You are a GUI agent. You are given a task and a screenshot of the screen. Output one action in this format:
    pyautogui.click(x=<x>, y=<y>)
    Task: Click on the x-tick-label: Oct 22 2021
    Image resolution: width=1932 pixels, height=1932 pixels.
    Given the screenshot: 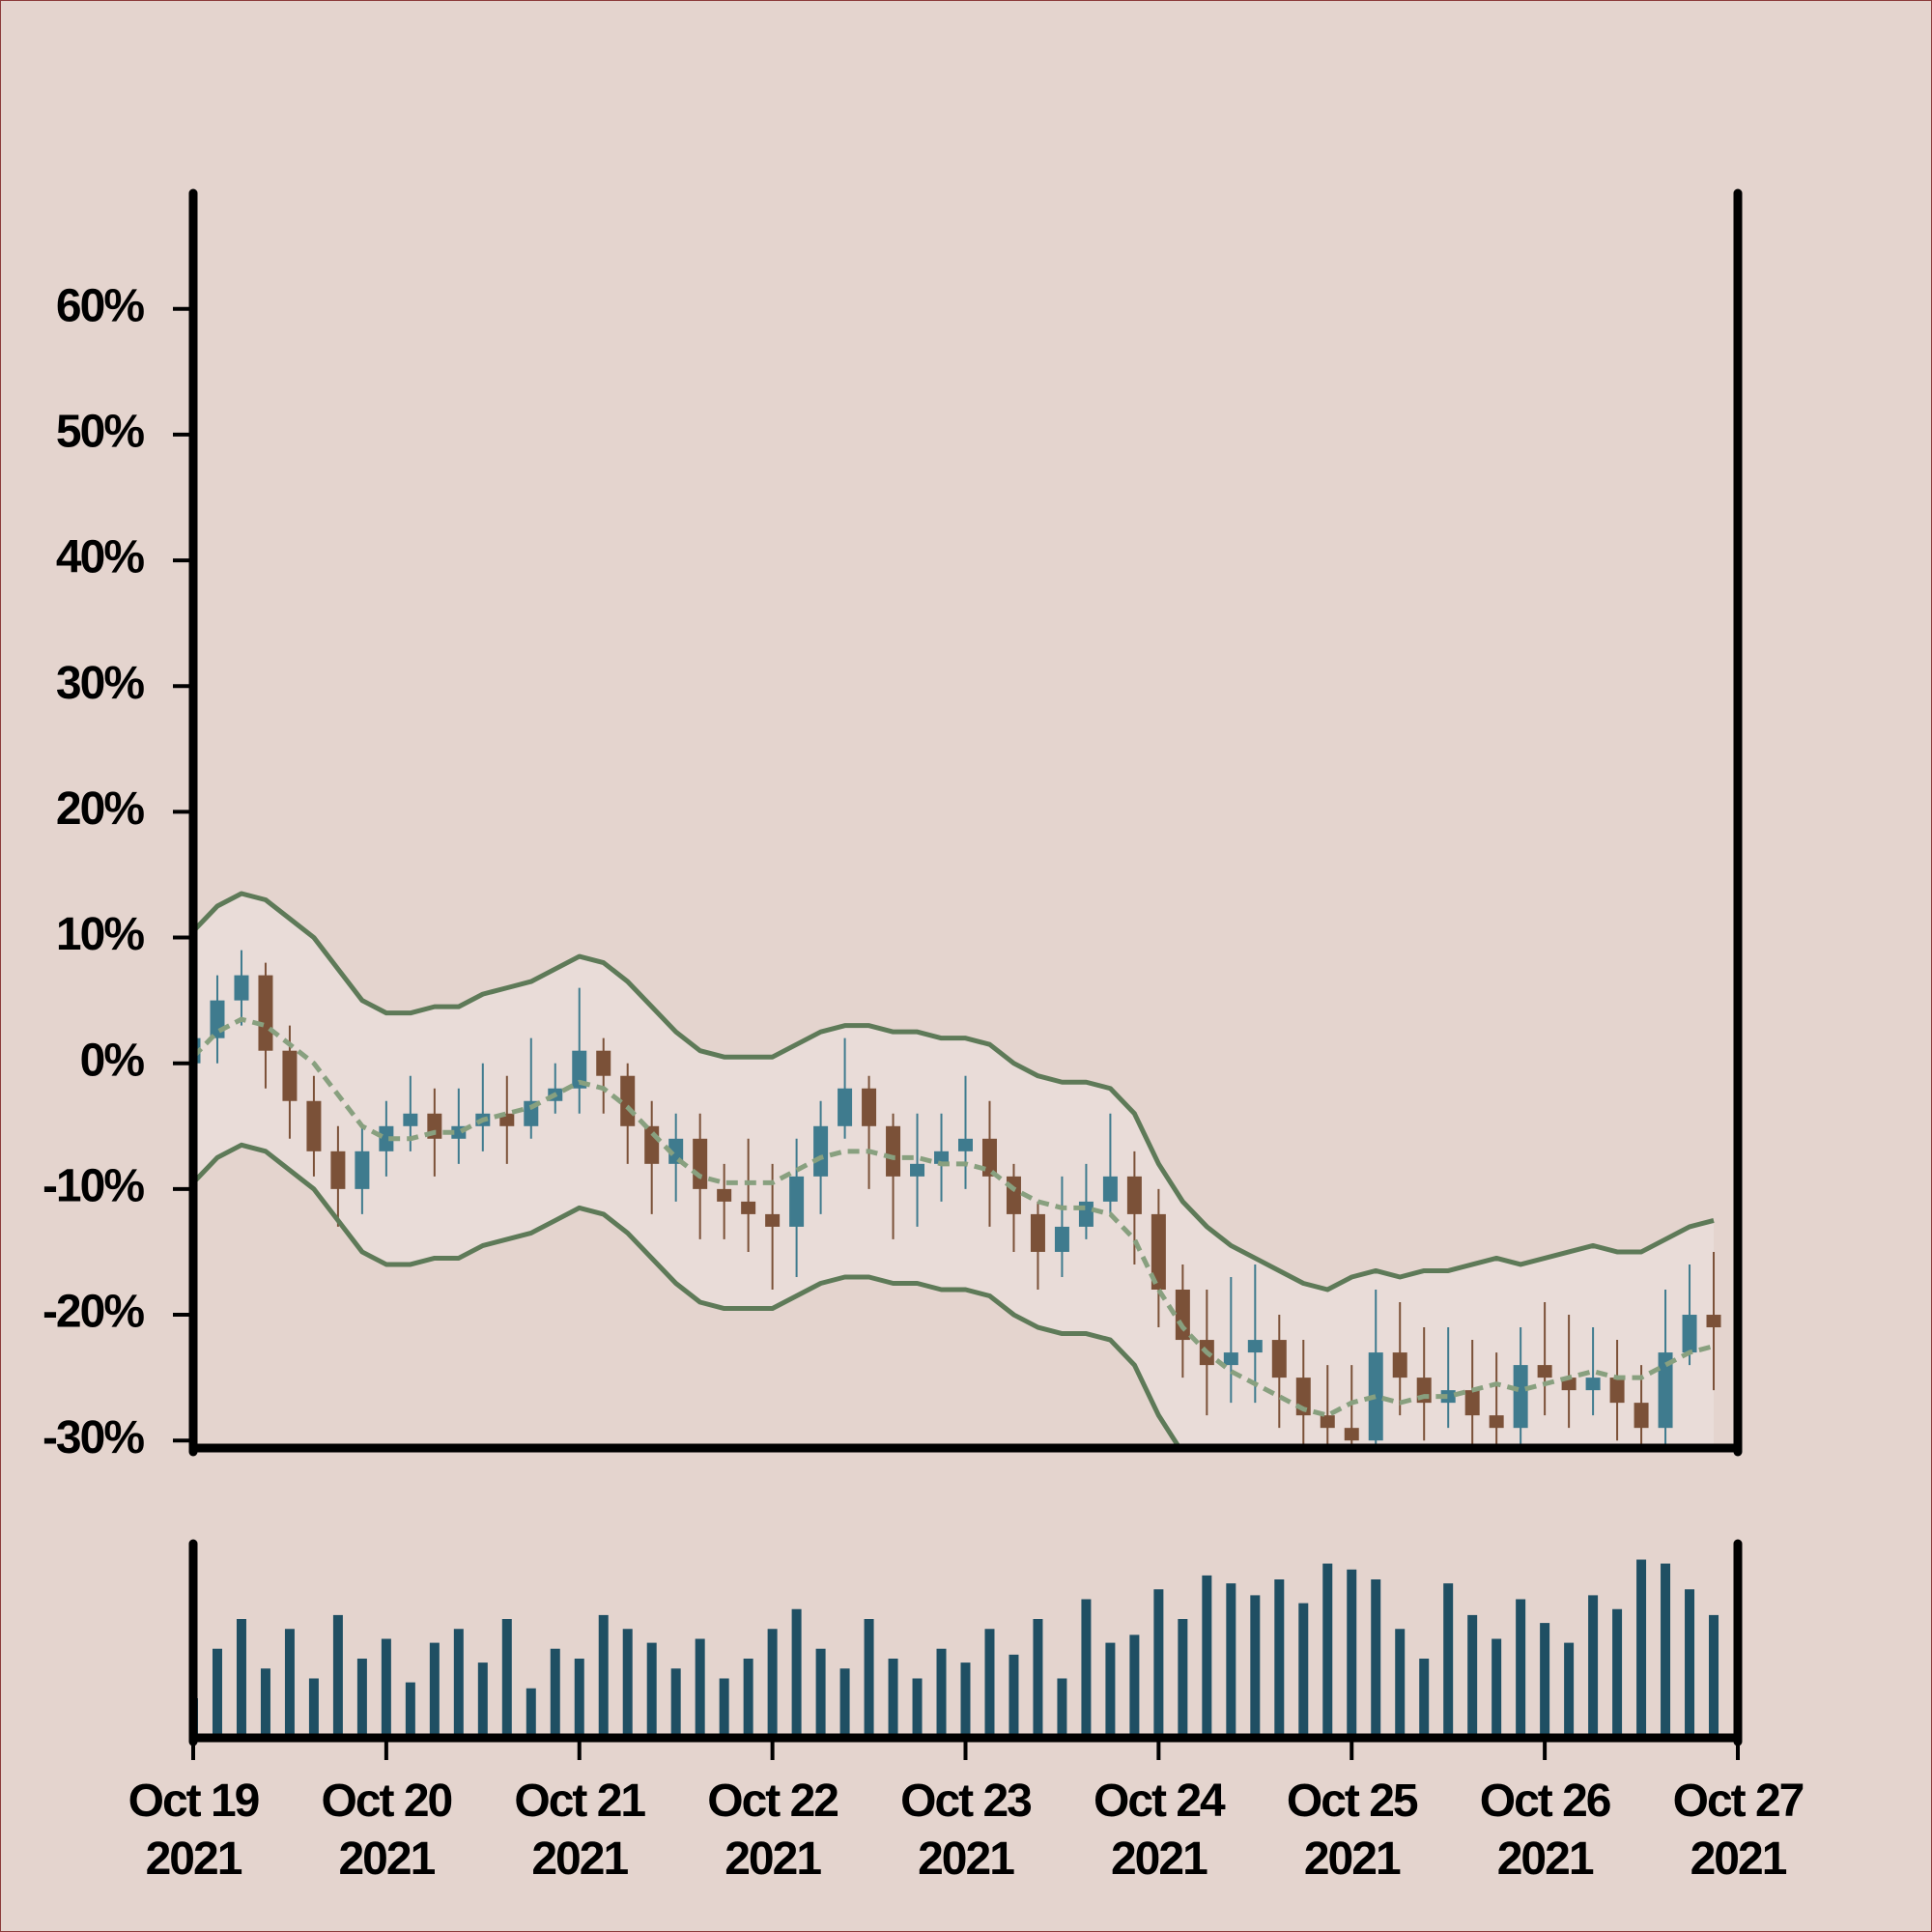 What is the action you would take?
    pyautogui.click(x=772, y=1830)
    